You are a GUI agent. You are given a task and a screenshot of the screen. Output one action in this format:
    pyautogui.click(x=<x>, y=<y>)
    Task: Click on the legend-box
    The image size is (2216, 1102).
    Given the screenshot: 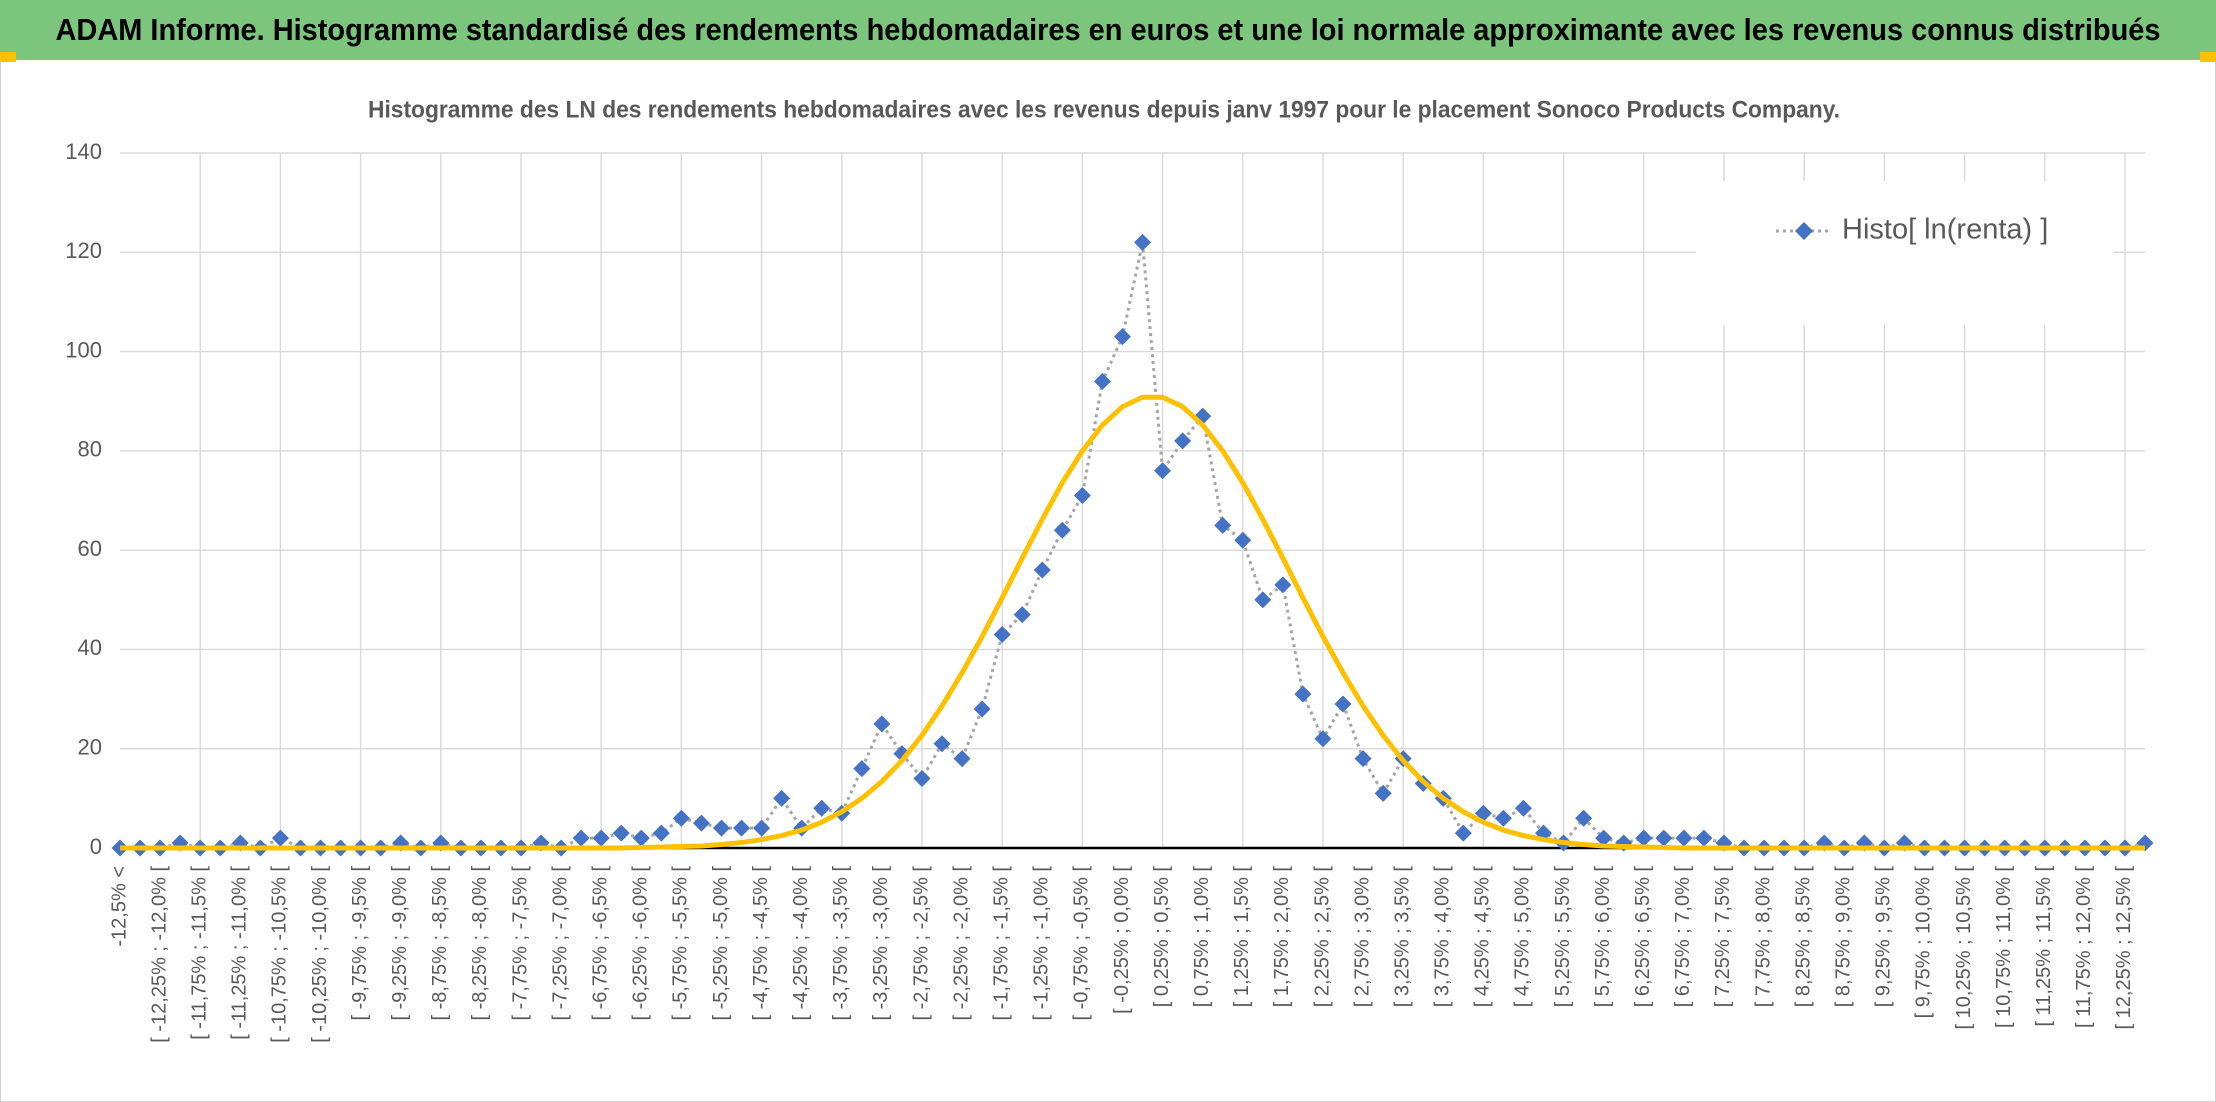 What is the action you would take?
    pyautogui.click(x=1904, y=253)
    